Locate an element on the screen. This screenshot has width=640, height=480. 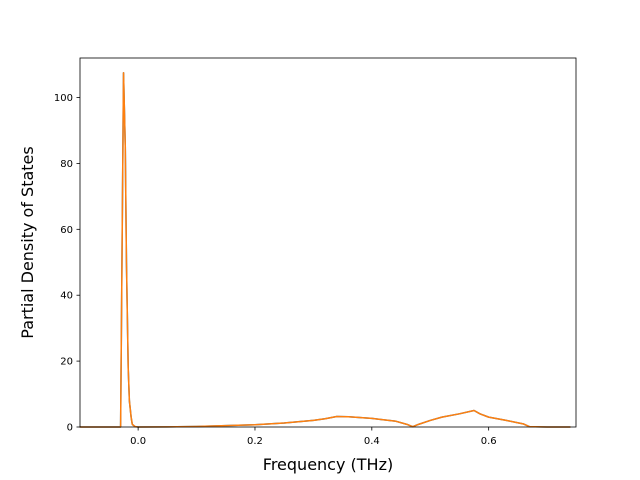
y-axis-ticks: 0 20 40 60 80 100 is located at coordinates (67, 263).